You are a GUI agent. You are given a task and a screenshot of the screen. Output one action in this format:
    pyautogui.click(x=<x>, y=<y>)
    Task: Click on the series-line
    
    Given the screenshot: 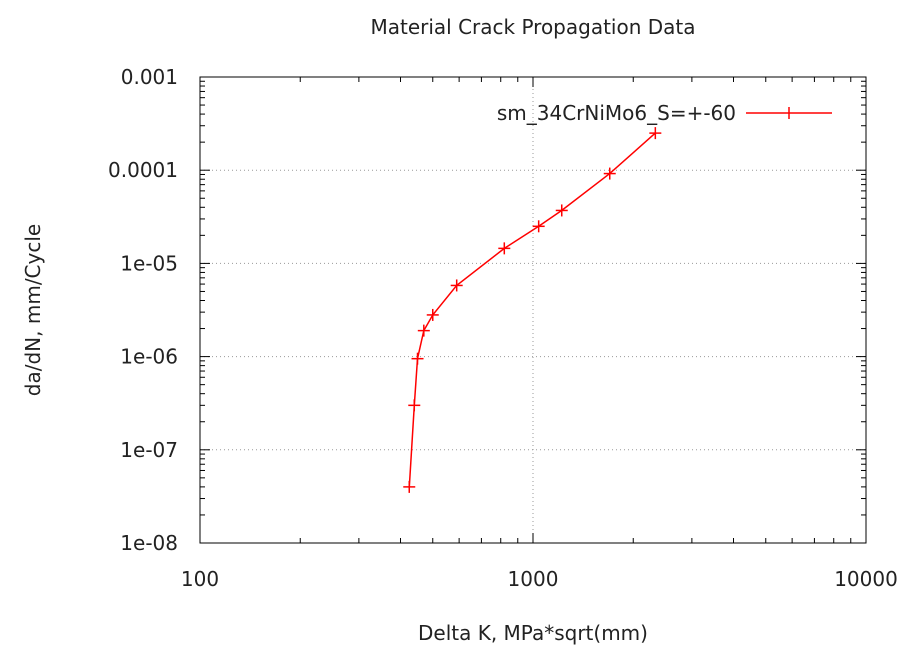 What is the action you would take?
    pyautogui.click(x=532, y=309)
    